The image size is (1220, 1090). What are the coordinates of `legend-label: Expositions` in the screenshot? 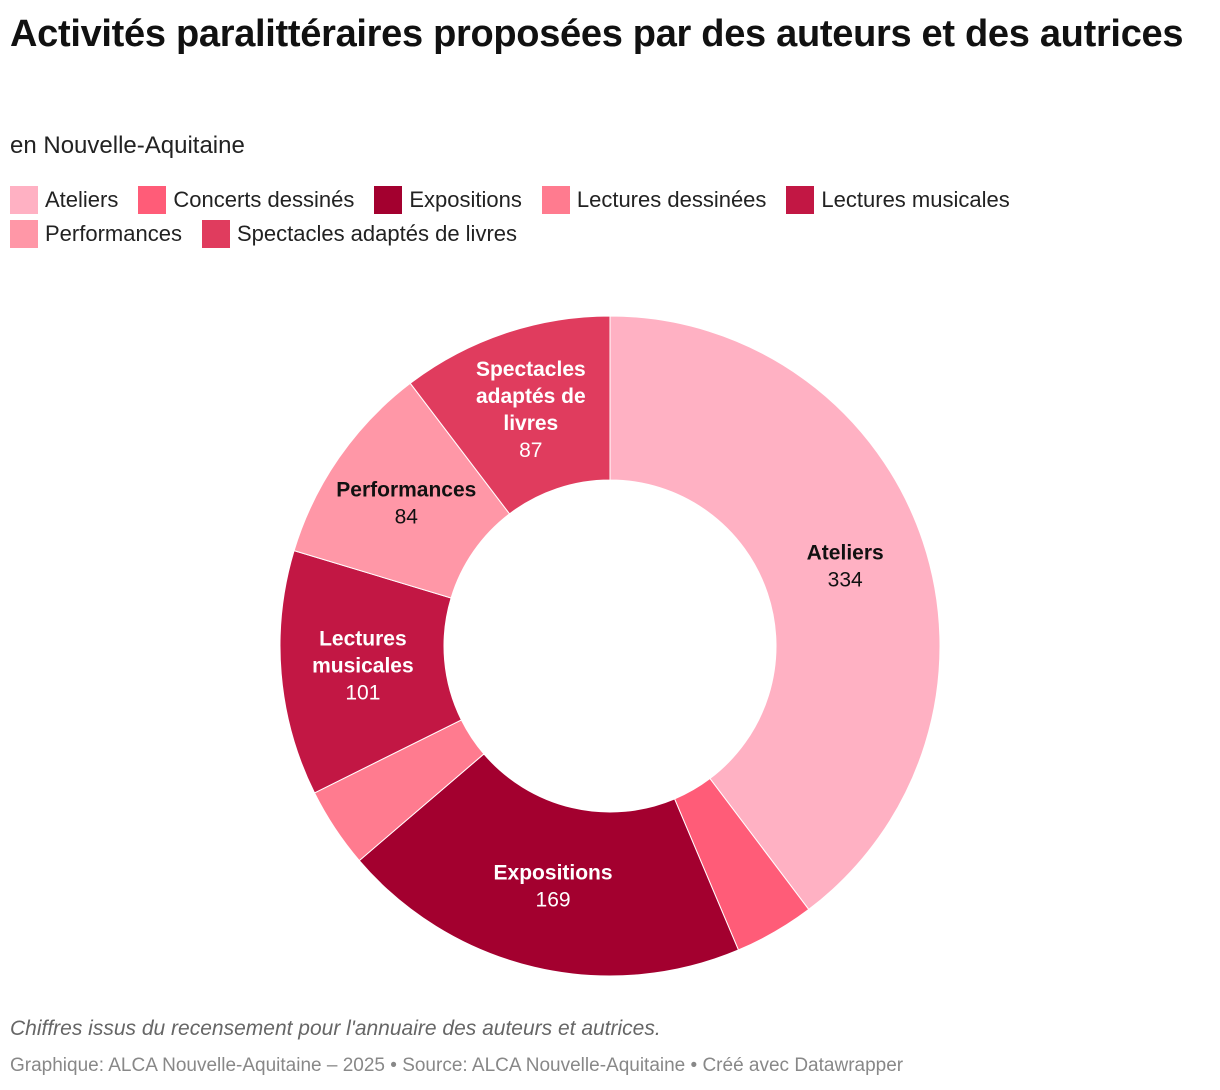 It's located at (465, 199).